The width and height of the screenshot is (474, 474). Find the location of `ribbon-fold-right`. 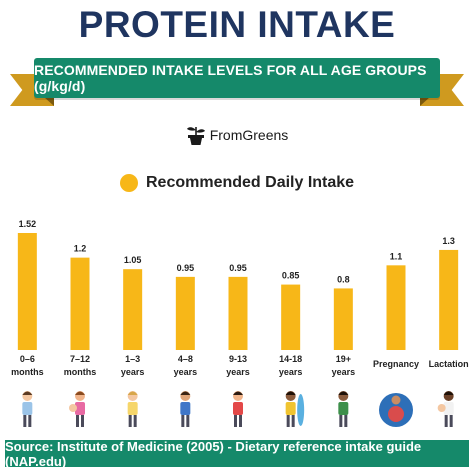

ribbon-fold-right is located at coordinates (425, 101).